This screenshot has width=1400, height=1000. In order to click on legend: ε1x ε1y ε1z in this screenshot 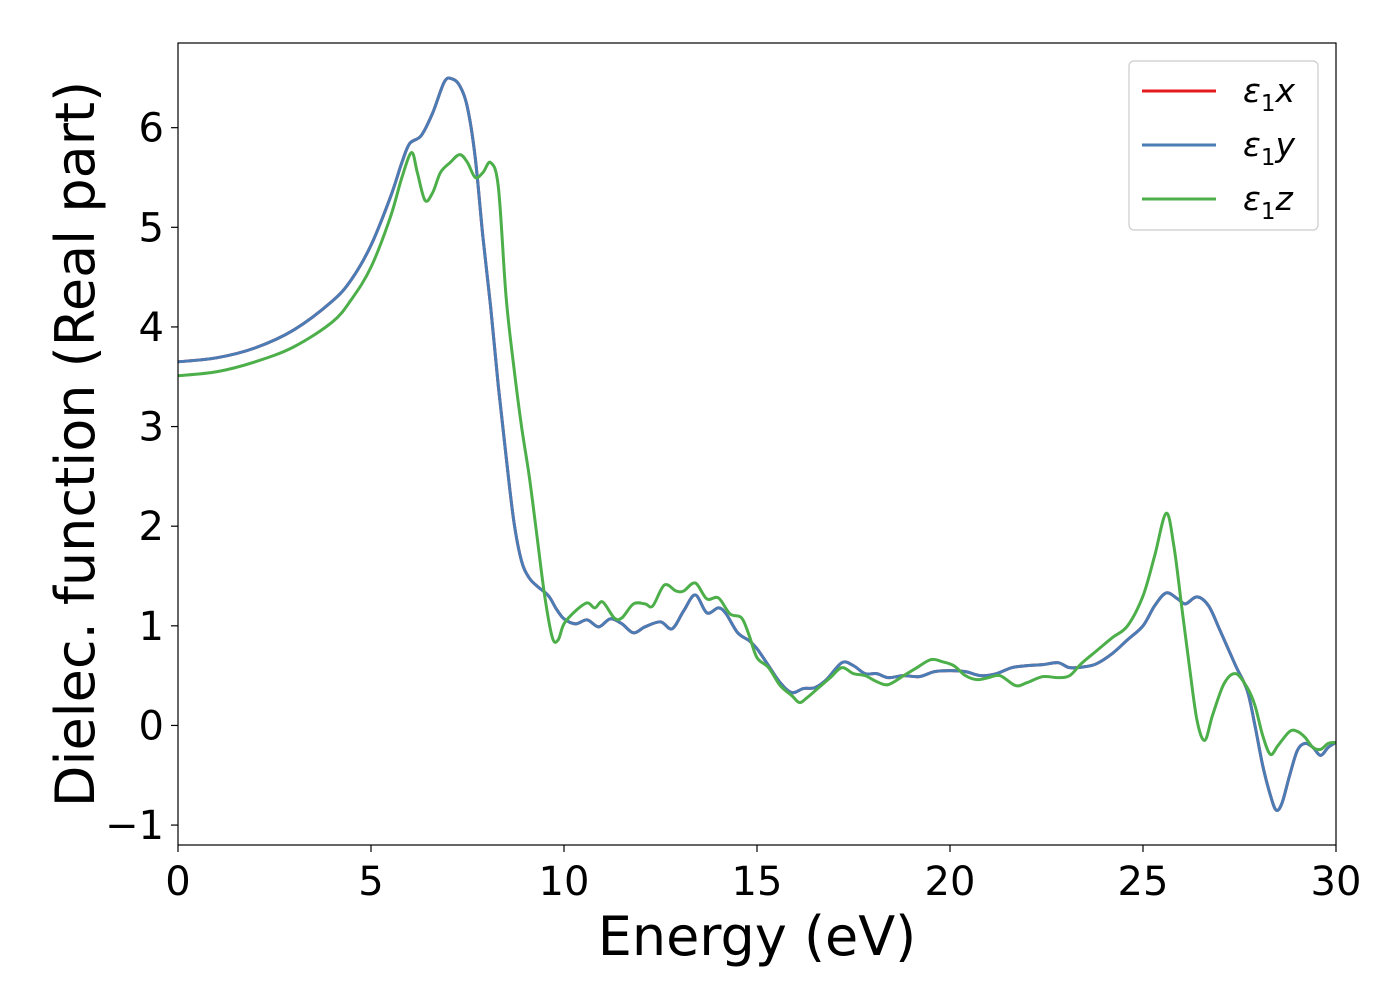, I will do `click(1223, 145)`.